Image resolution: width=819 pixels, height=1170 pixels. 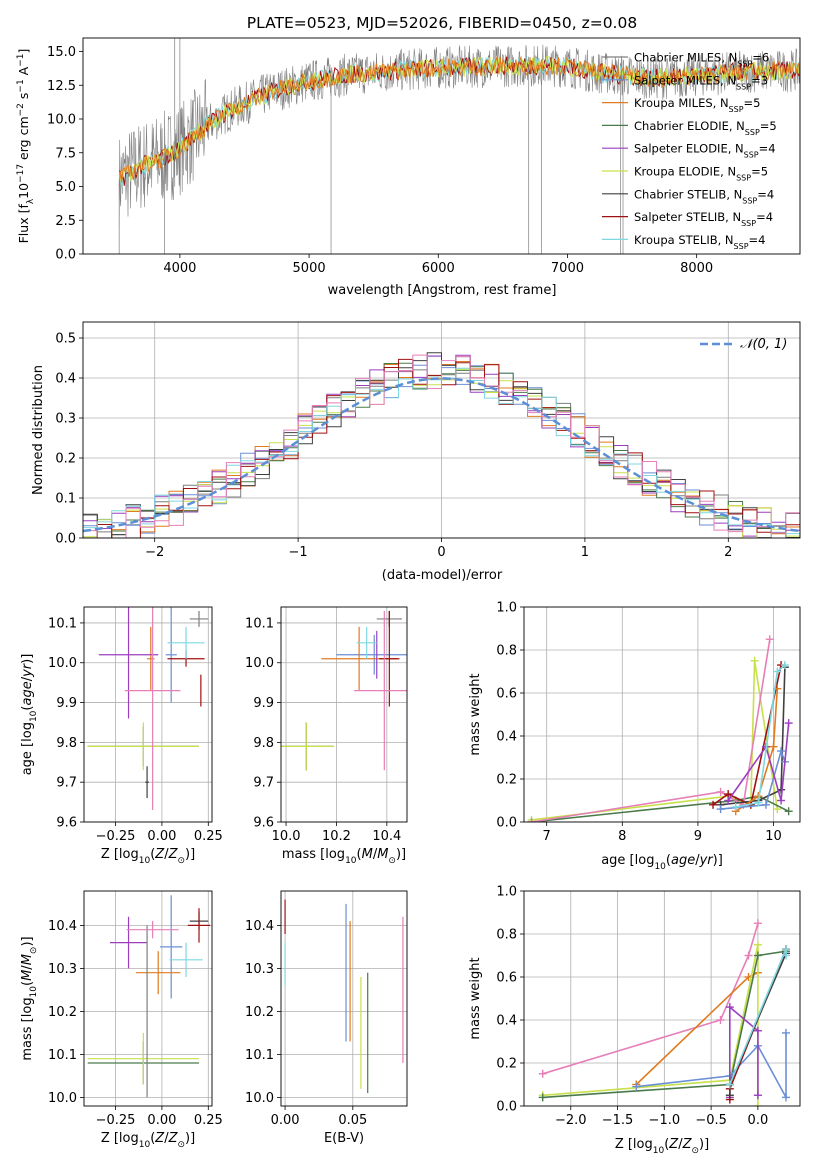 What do you see at coordinates (27, 708) in the screenshot?
I see `label-part: (` at bounding box center [27, 708].